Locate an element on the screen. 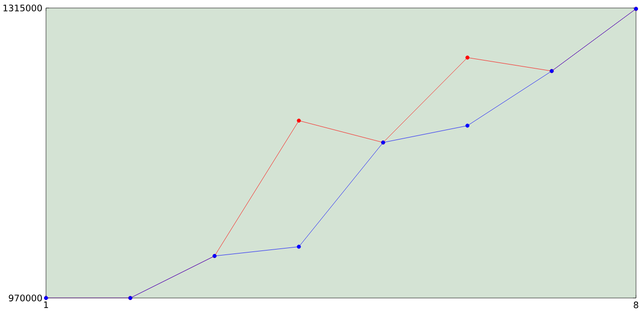 The image size is (640, 320). x-tick-label: 1 is located at coordinates (46, 305).